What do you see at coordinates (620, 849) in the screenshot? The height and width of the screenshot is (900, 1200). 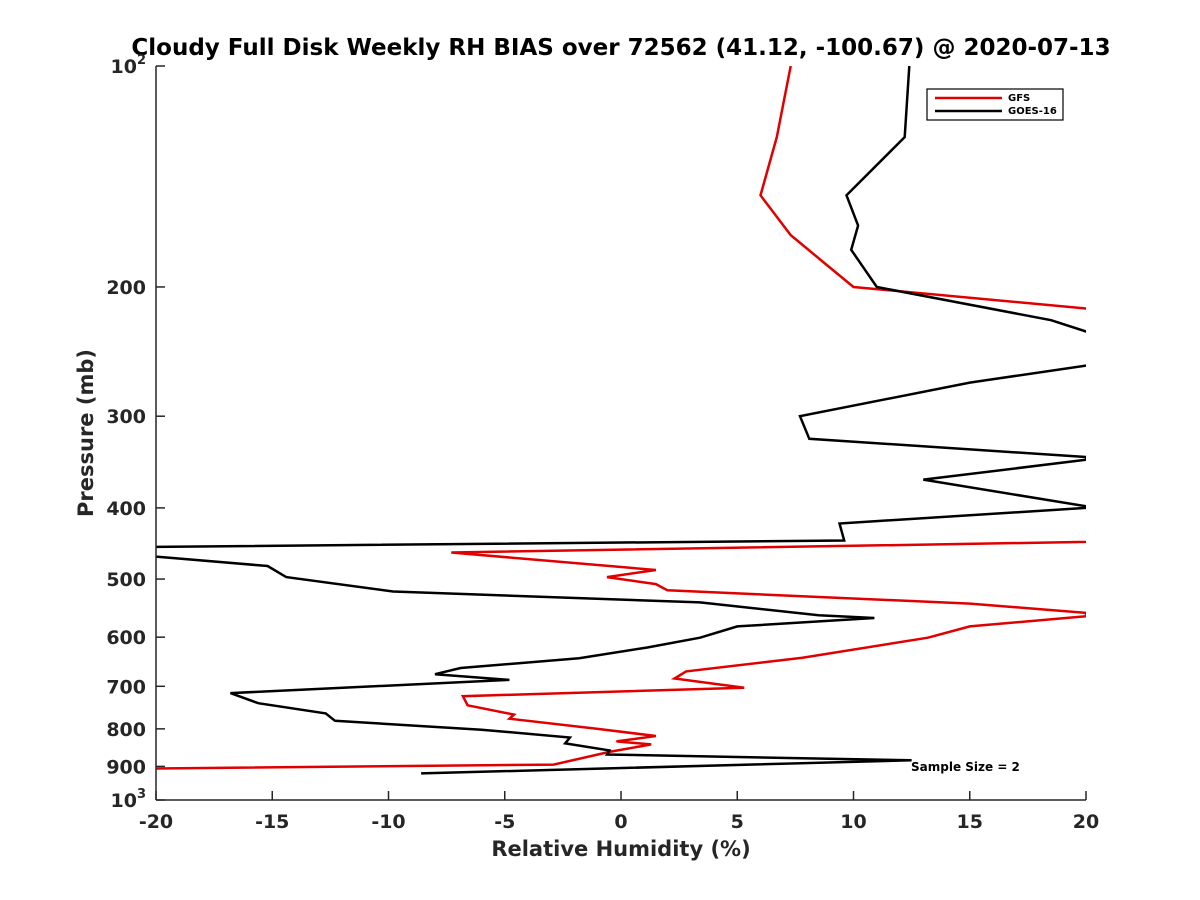 I see `x-axis-label: Relative Humidity (%)` at bounding box center [620, 849].